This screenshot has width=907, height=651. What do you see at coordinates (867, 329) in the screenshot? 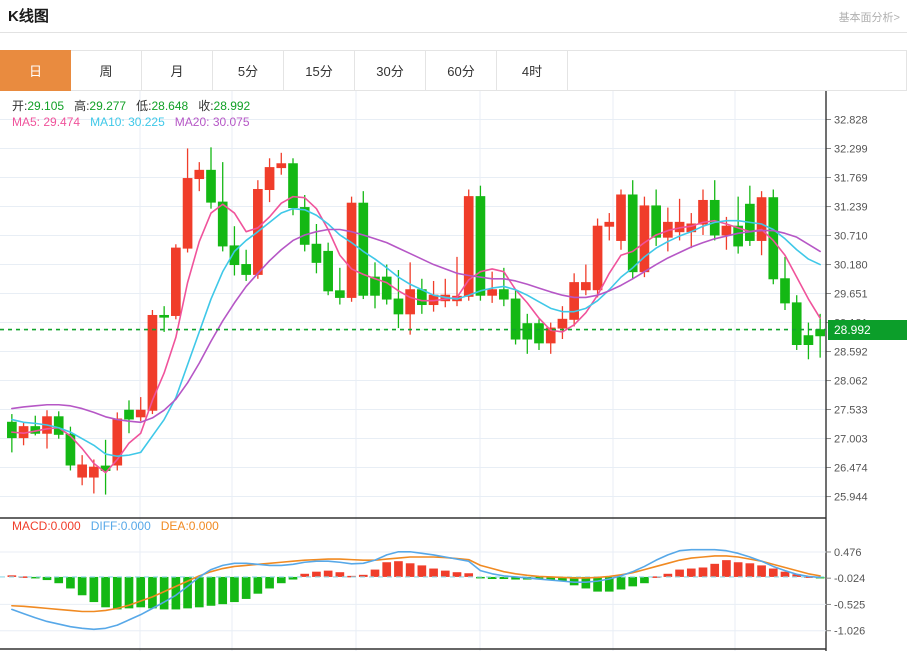
I see `current-price-badge: 28.992` at bounding box center [867, 329].